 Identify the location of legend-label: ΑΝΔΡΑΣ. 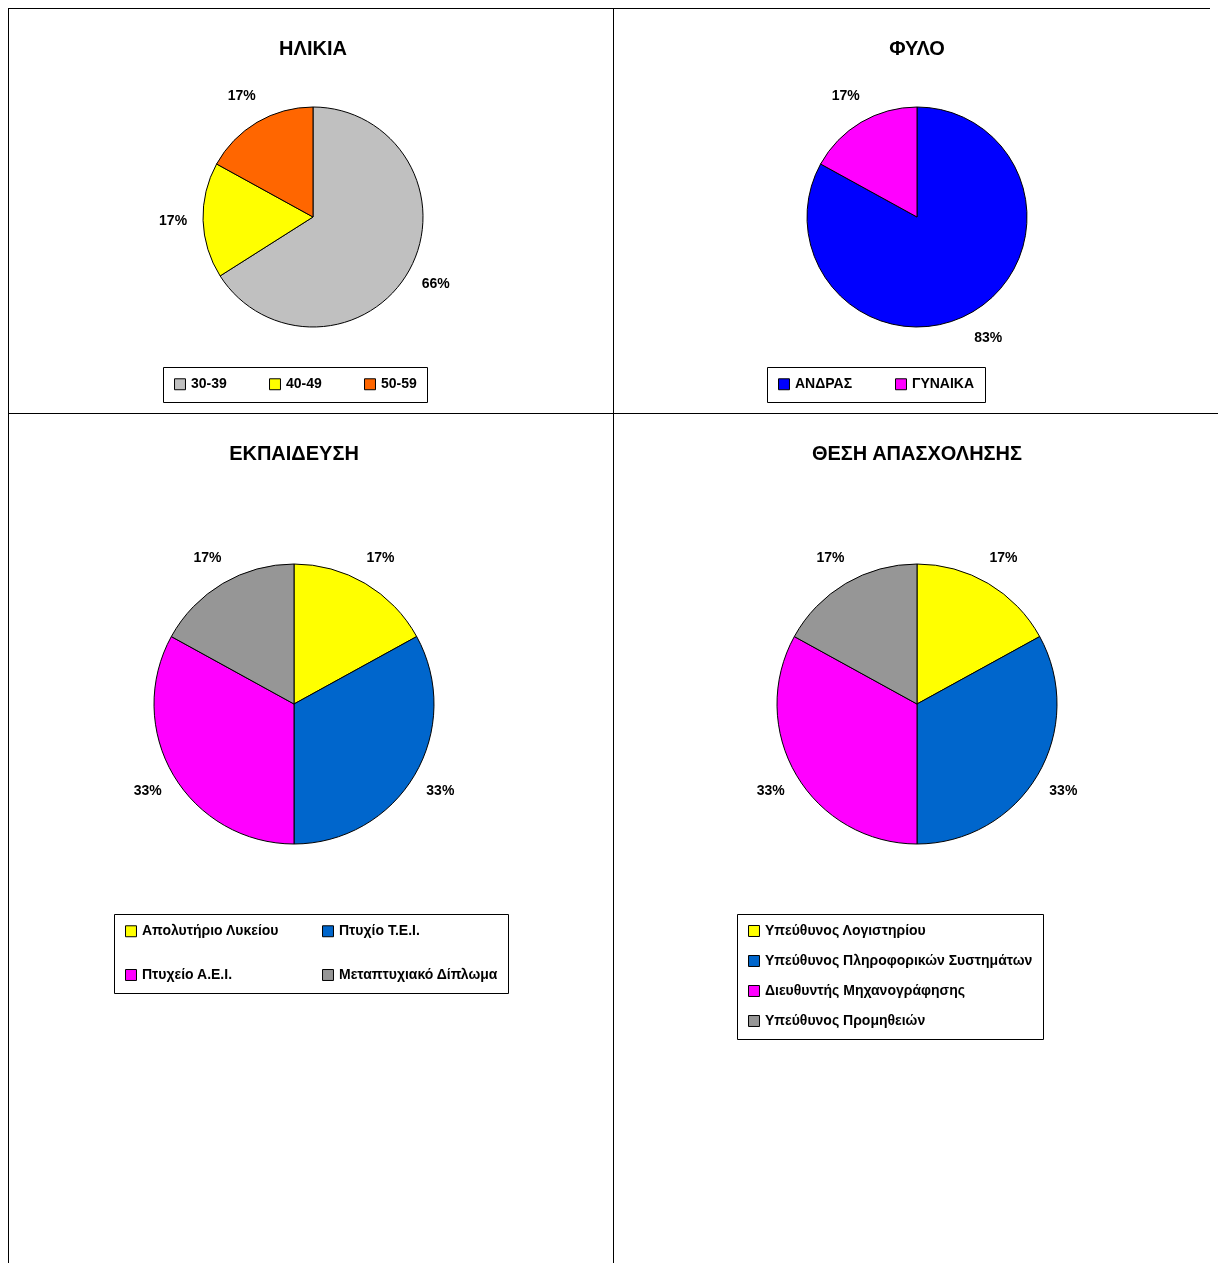
(823, 383).